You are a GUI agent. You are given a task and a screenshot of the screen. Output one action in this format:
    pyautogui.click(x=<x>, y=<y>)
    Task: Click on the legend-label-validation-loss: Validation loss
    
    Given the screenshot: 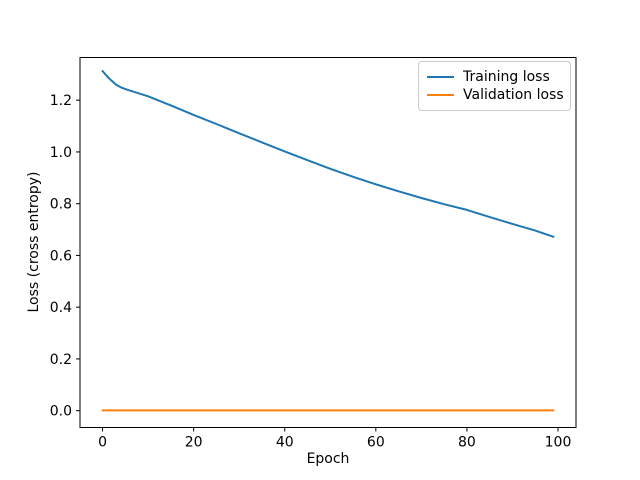 What is the action you would take?
    pyautogui.click(x=513, y=95)
    